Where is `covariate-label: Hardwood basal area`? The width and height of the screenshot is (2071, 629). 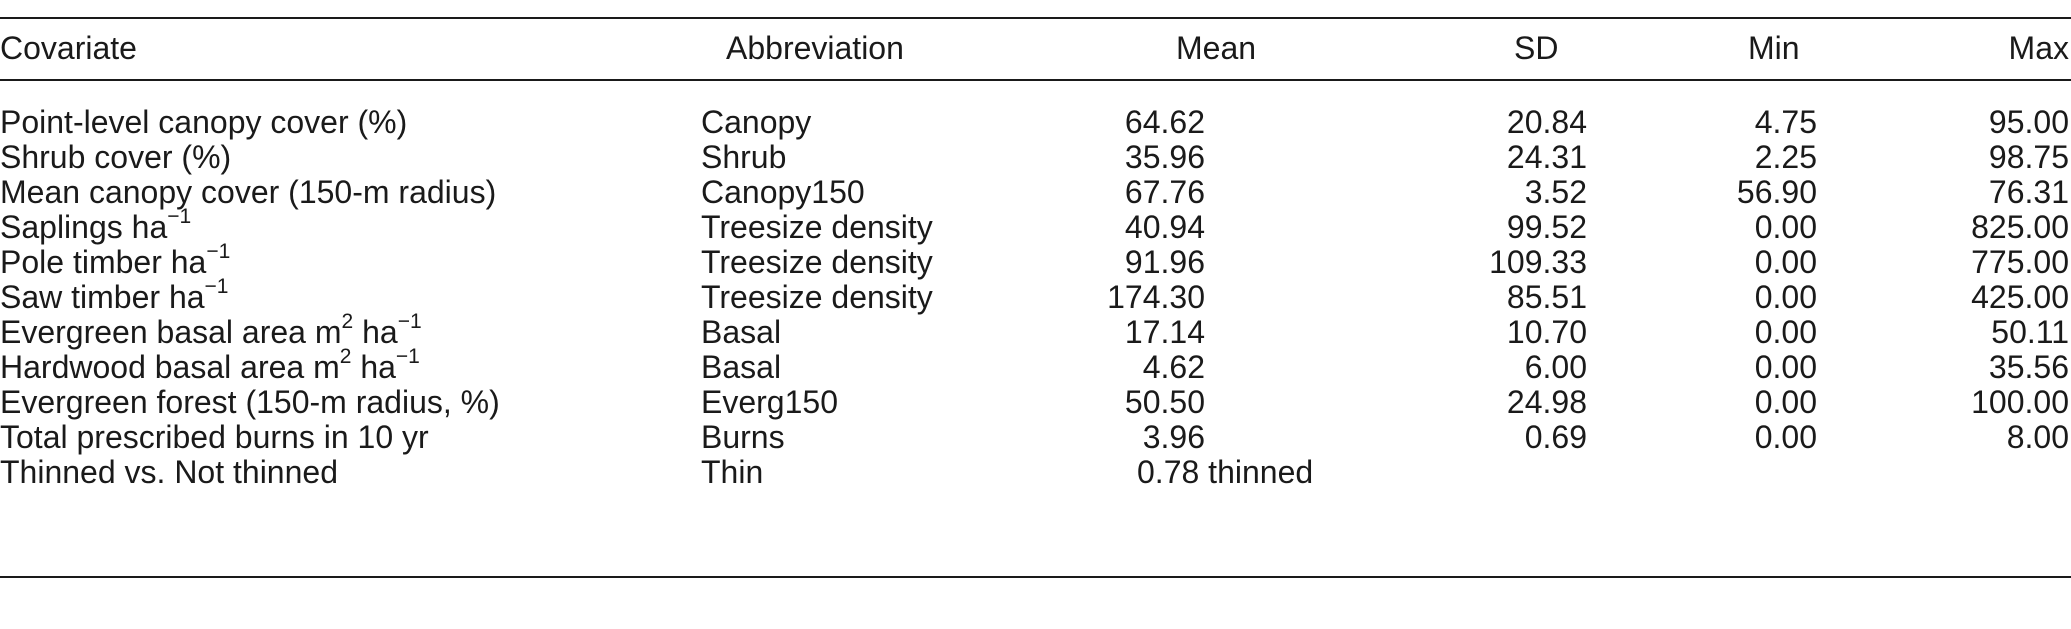 covariate-label: Hardwood basal area is located at coordinates (157, 367).